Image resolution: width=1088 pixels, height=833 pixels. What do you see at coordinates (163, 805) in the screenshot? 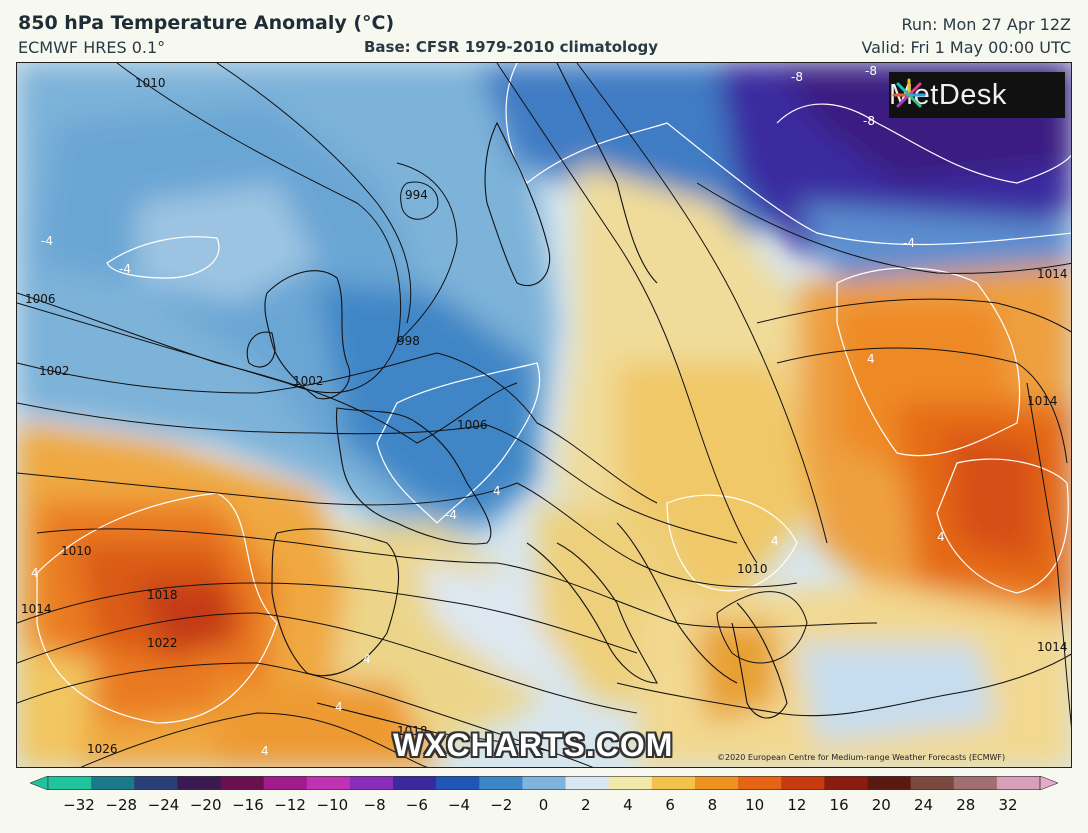
I see `colorbar-tick-label: −24` at bounding box center [163, 805].